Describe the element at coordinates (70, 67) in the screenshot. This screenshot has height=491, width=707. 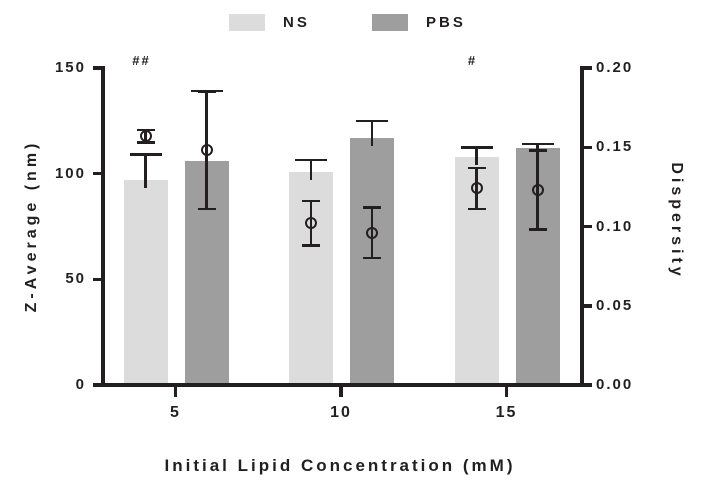
I see `left-axis-tick-label: 150` at that location.